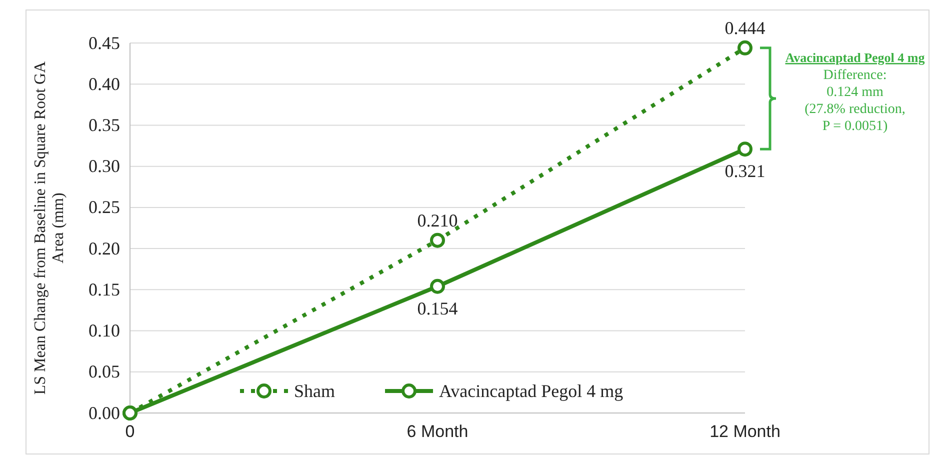 This screenshot has height=457, width=932. What do you see at coordinates (745, 171) in the screenshot?
I see `data-label: 0.321` at bounding box center [745, 171].